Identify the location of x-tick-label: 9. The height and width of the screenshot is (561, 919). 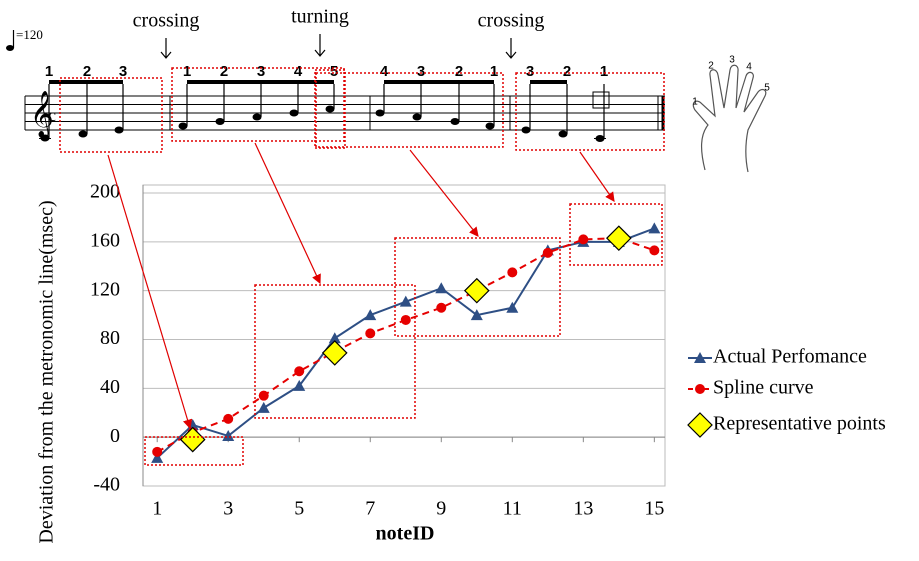
(441, 509).